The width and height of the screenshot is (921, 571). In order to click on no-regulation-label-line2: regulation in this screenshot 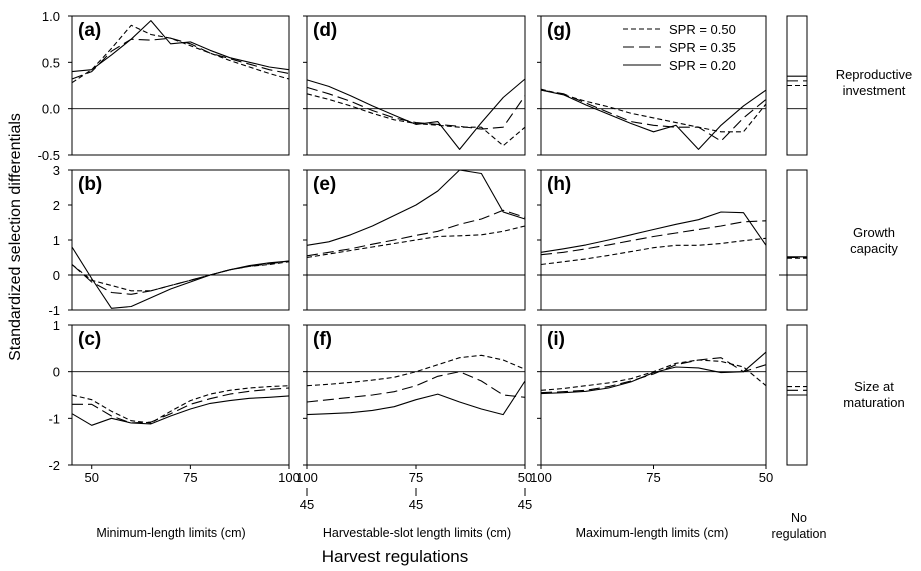, I will do `click(799, 534)`.